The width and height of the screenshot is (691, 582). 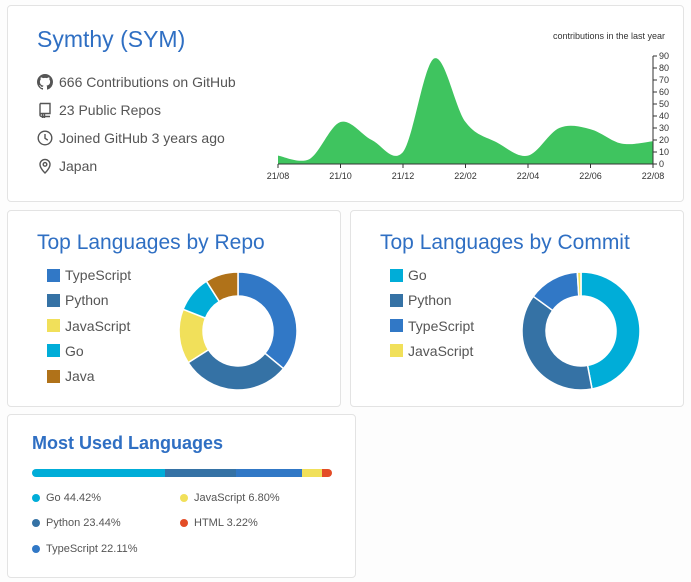 I want to click on commit-languages-title: Top Languages by Commit, so click(x=505, y=242).